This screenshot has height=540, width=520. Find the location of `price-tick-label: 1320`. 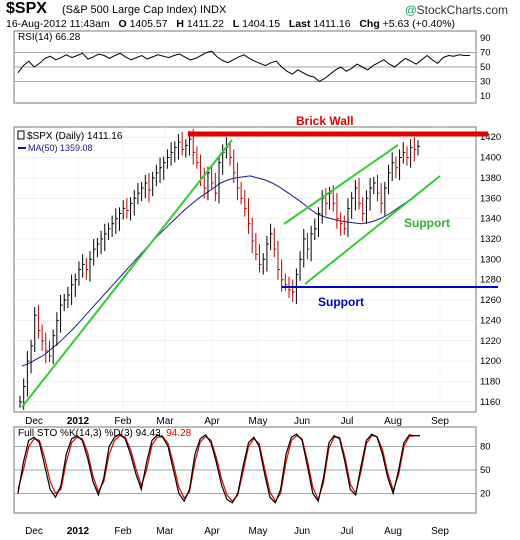

price-tick-label: 1320 is located at coordinates (490, 239).